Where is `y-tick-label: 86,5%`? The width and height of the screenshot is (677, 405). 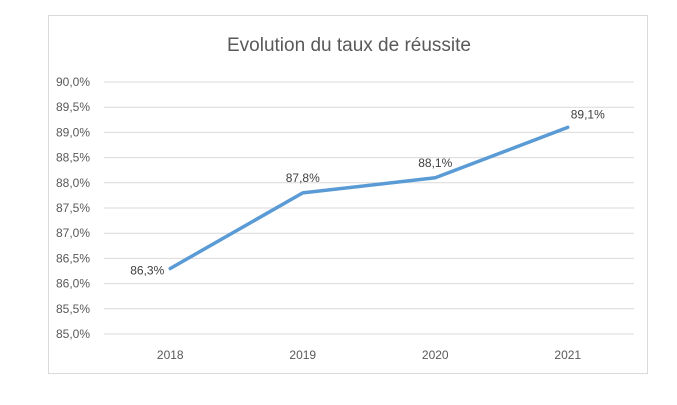 y-tick-label: 86,5% is located at coordinates (73, 258).